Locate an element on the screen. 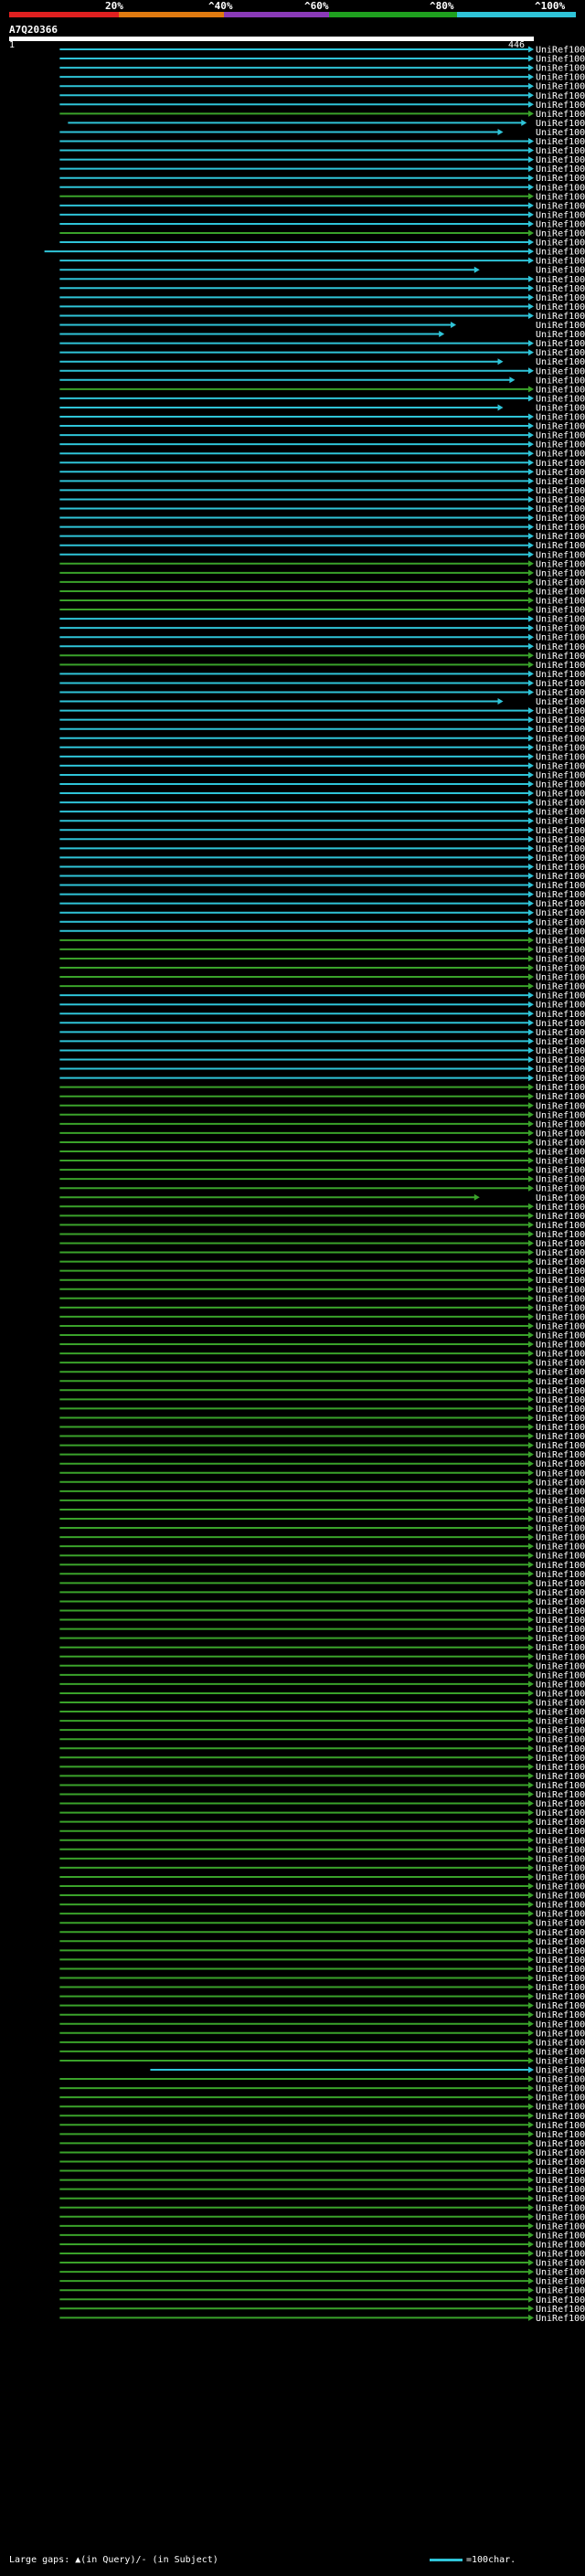 The image size is (585, 2576). hit-label: UniRef100_Q43F77 is located at coordinates (561, 1768).